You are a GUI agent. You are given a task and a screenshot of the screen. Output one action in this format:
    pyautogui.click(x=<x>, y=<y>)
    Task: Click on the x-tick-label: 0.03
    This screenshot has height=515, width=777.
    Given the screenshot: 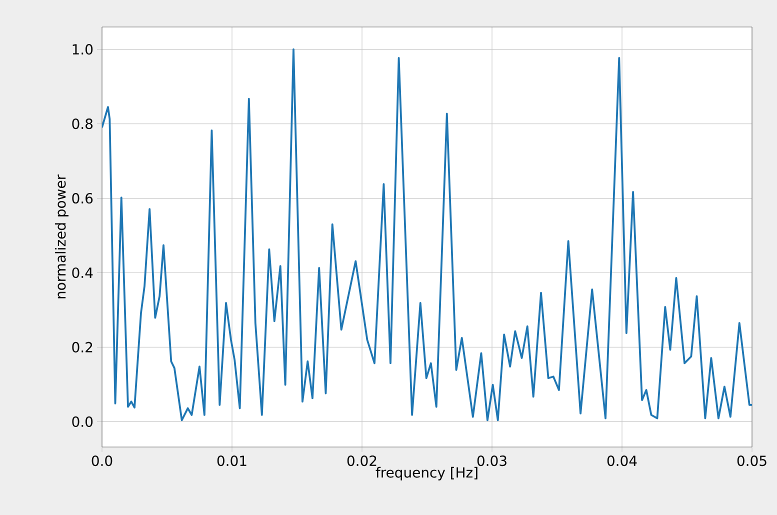 What is the action you would take?
    pyautogui.click(x=491, y=461)
    